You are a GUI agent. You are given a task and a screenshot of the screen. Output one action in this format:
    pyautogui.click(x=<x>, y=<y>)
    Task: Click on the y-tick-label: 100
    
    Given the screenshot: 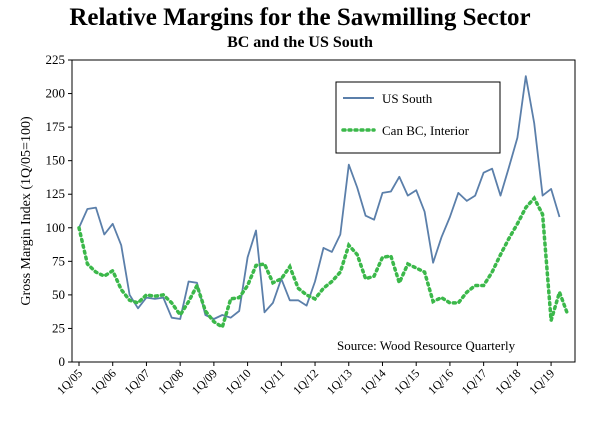 What is the action you would take?
    pyautogui.click(x=56, y=227)
    